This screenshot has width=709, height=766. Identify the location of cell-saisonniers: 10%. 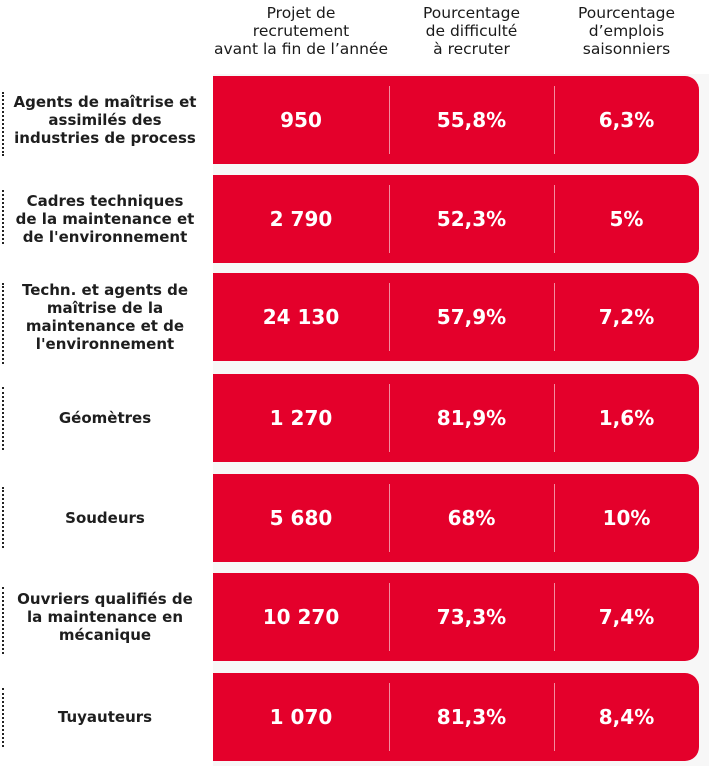
(626, 518).